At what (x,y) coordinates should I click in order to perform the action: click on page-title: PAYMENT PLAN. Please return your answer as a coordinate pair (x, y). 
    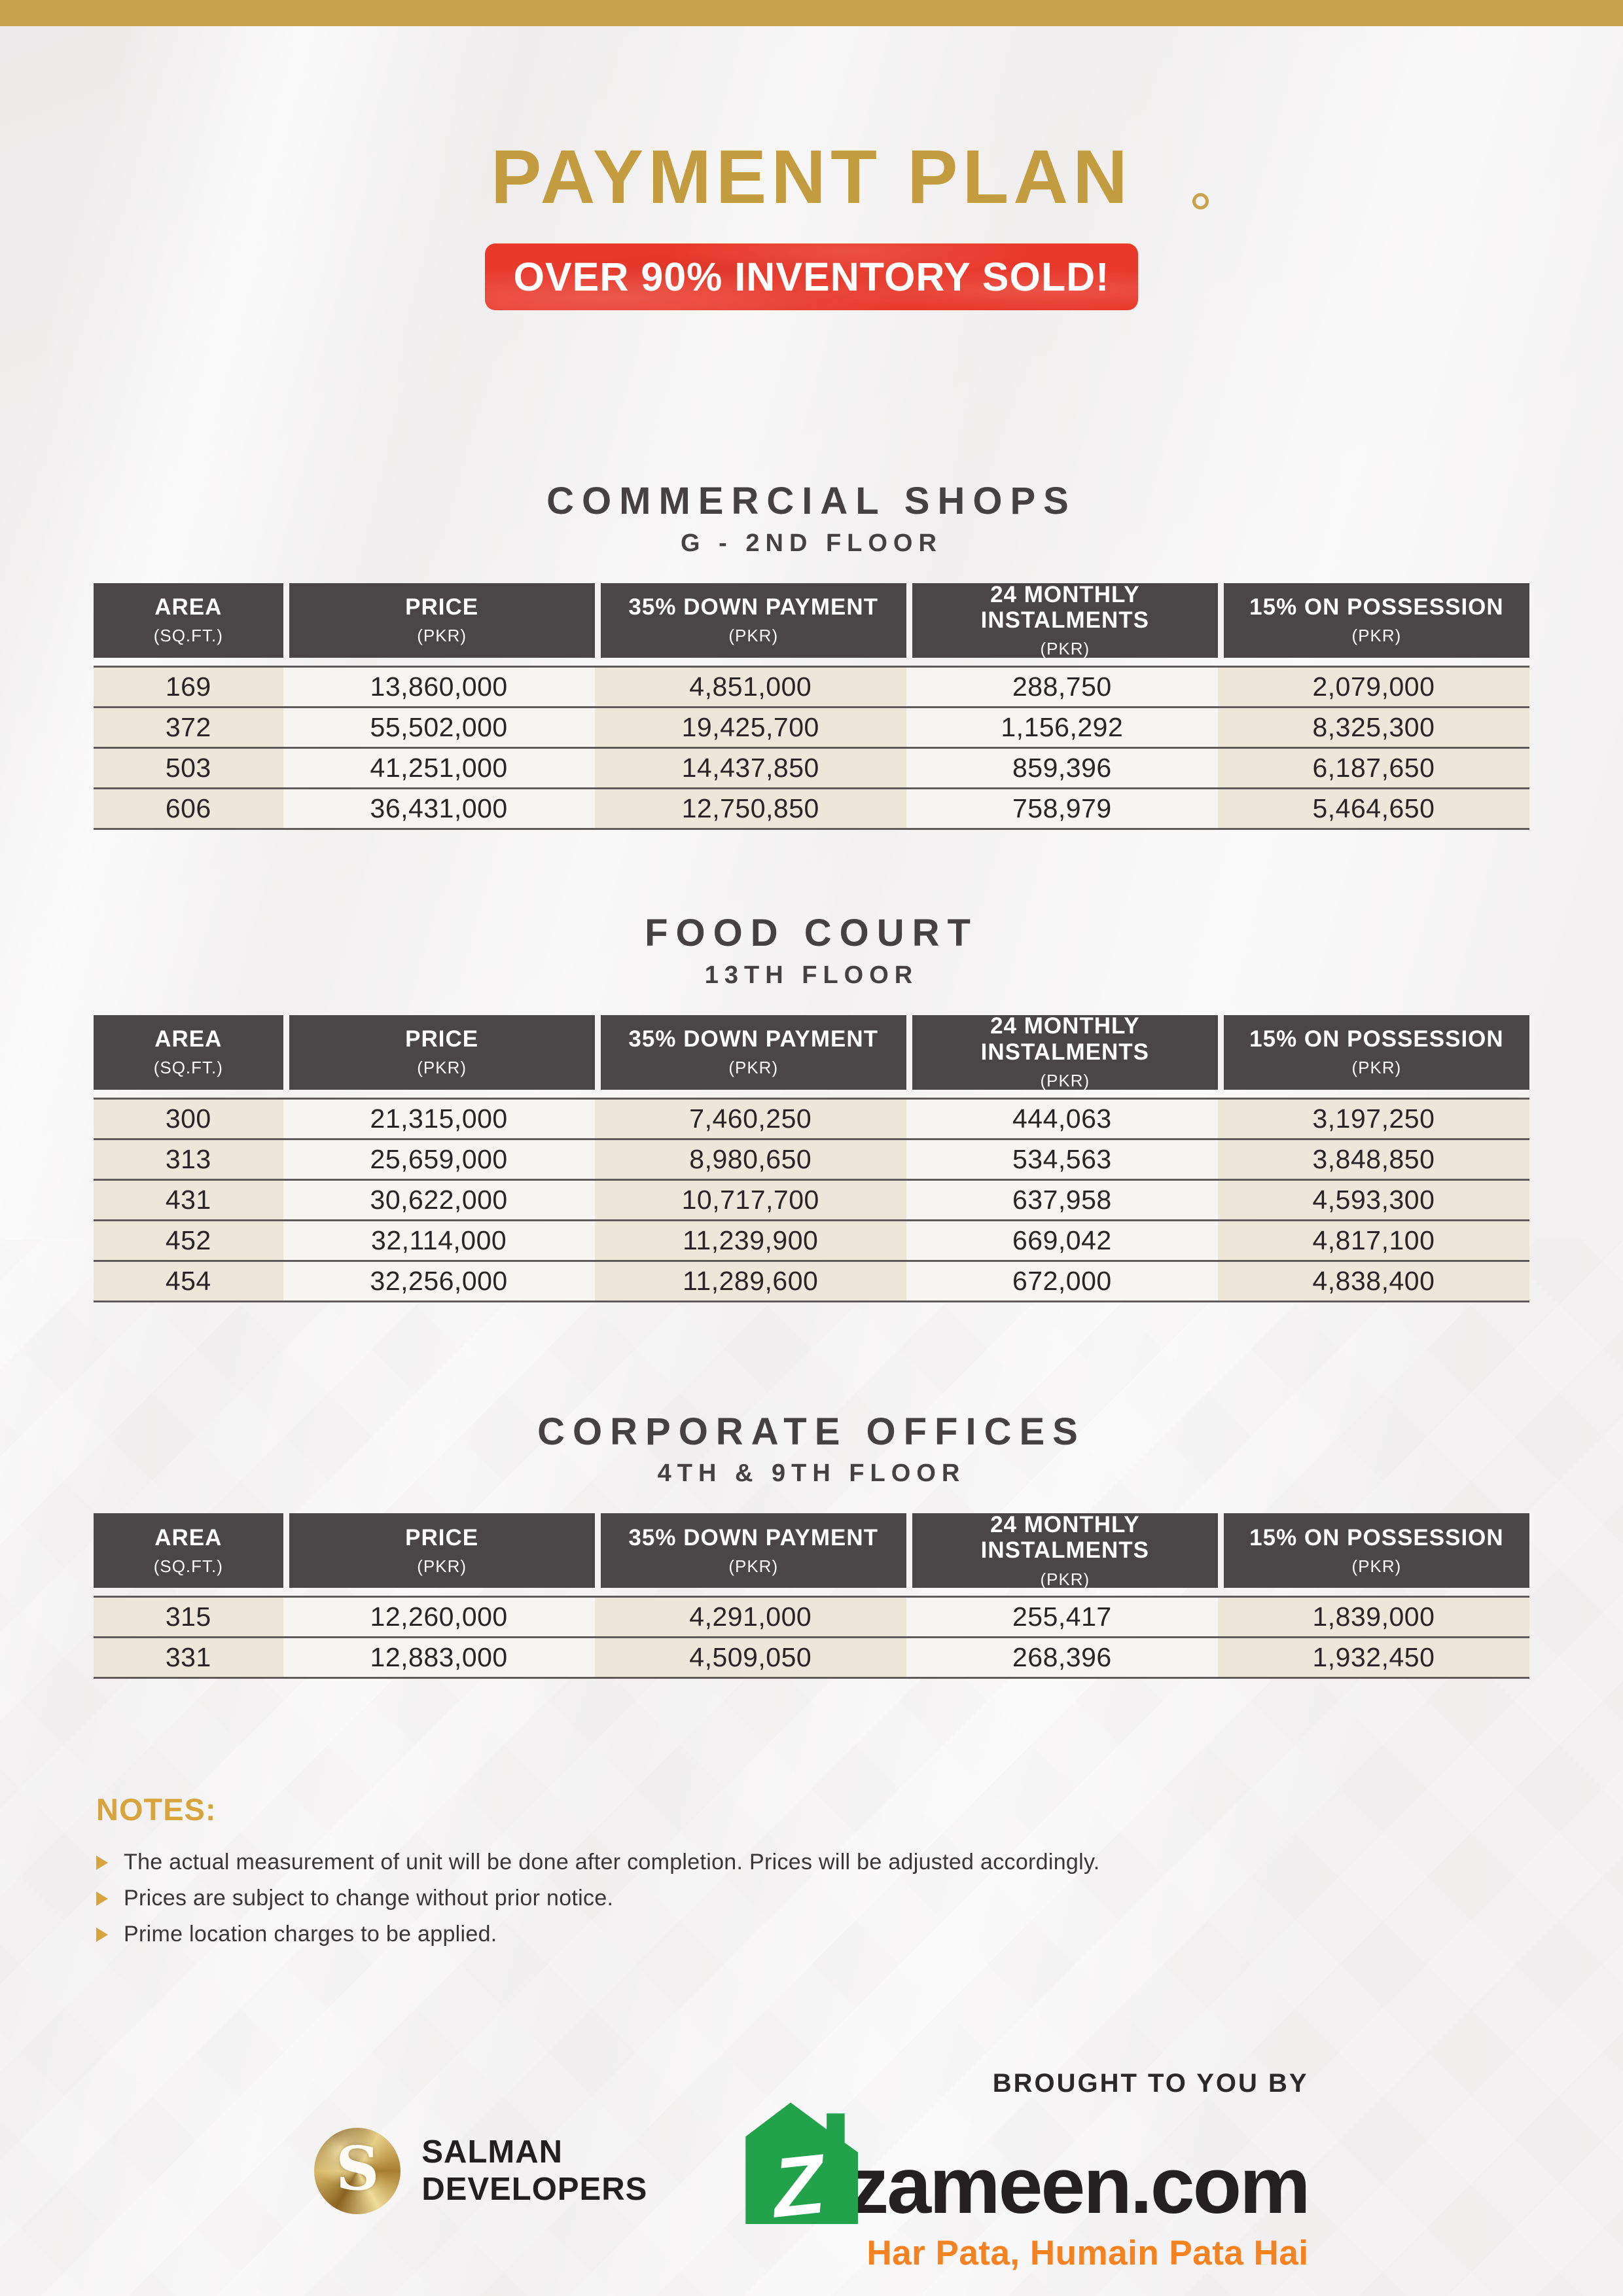
    Looking at the image, I should click on (811, 176).